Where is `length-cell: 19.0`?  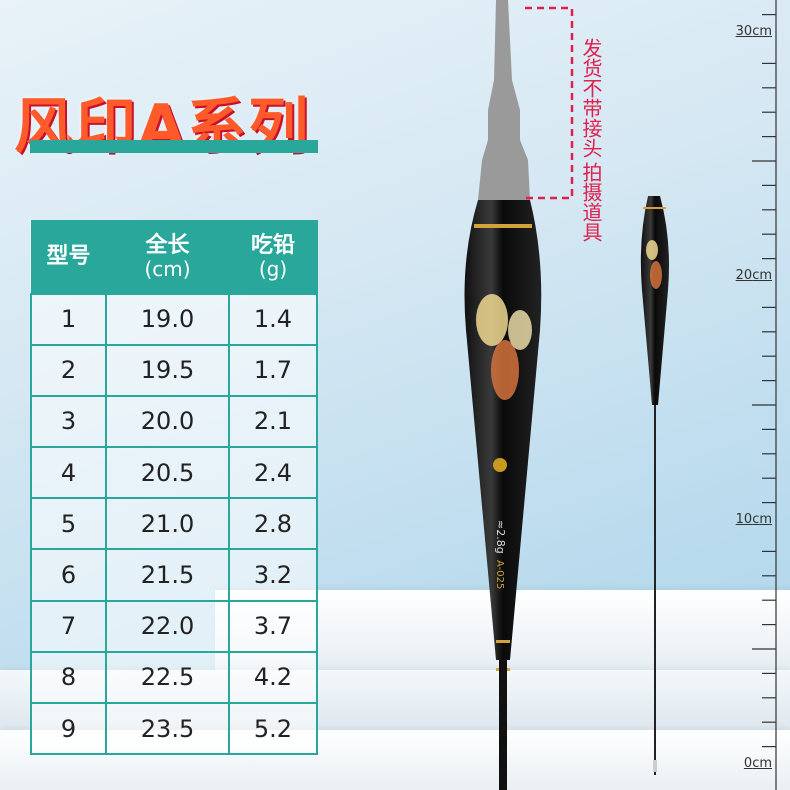
length-cell: 19.0 is located at coordinates (167, 319).